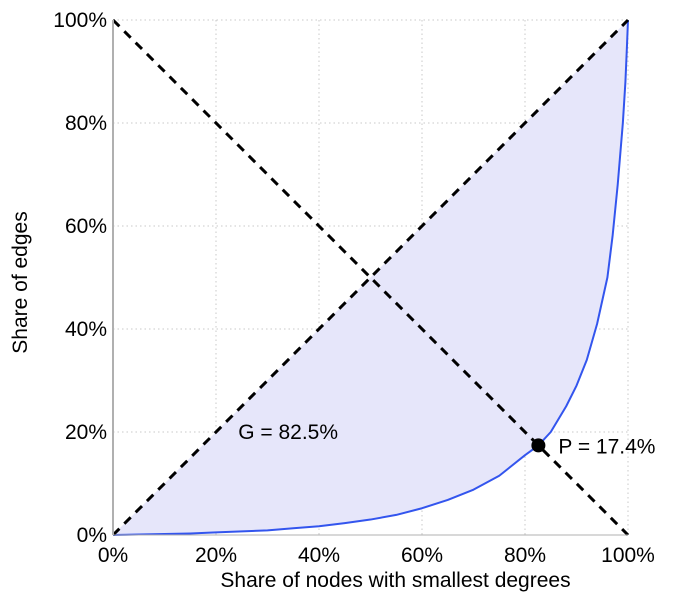 This screenshot has height=600, width=689. I want to click on points-layer: P = 17.4%, so click(593, 446).